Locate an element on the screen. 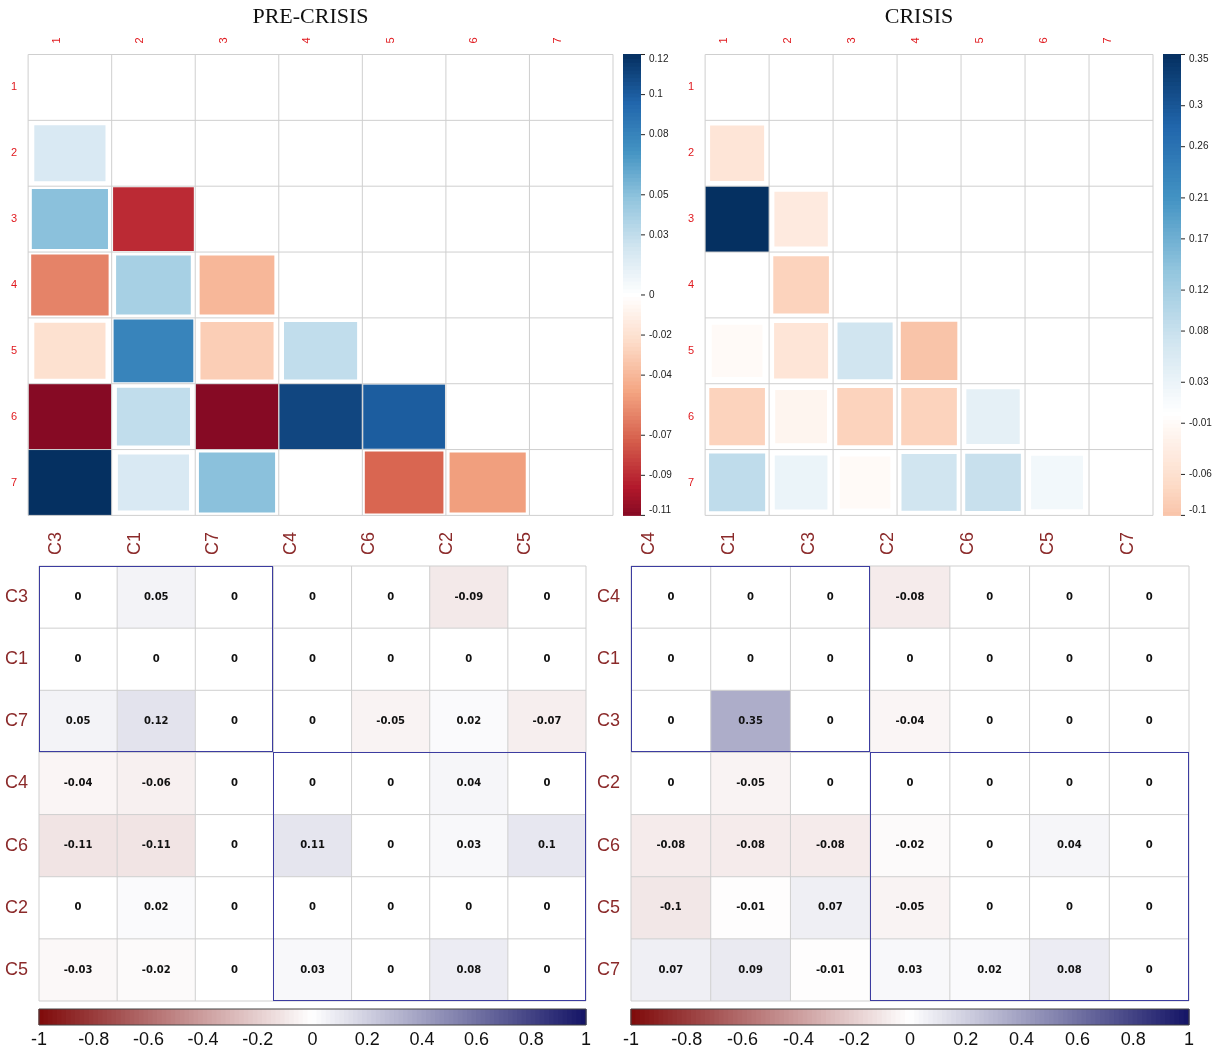  chart-title: PRE-CRISIS is located at coordinates (310, 15).